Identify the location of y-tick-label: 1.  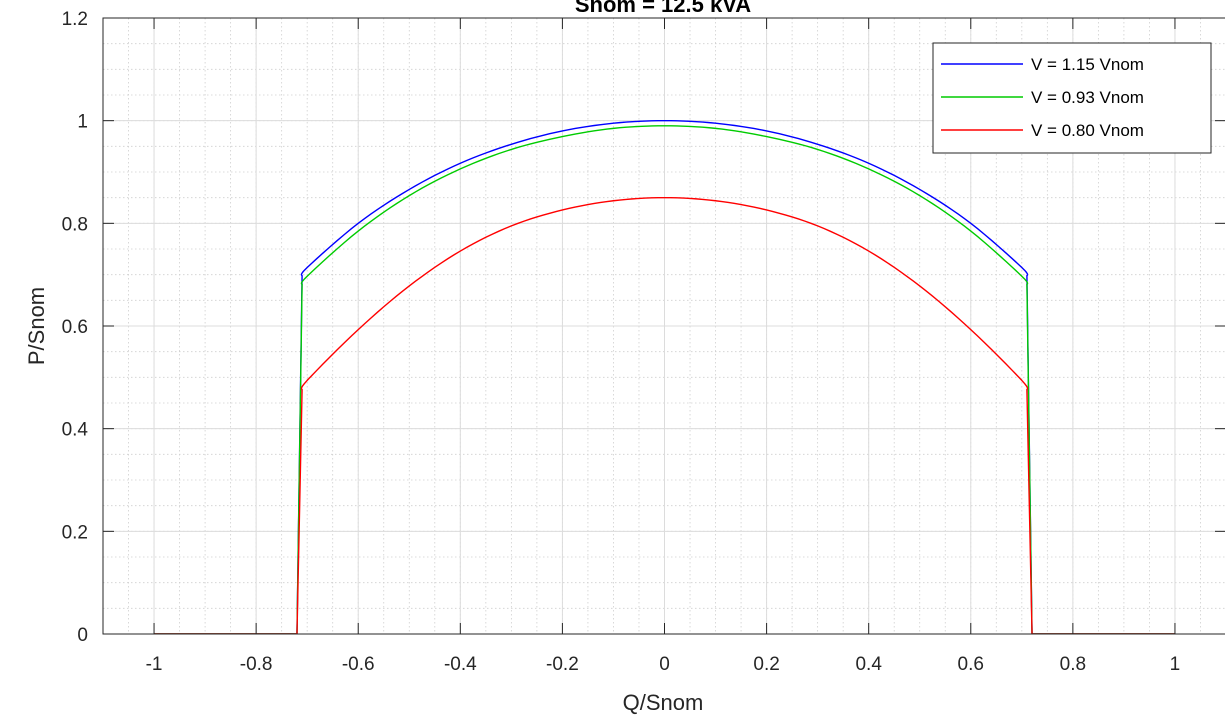
(82, 122).